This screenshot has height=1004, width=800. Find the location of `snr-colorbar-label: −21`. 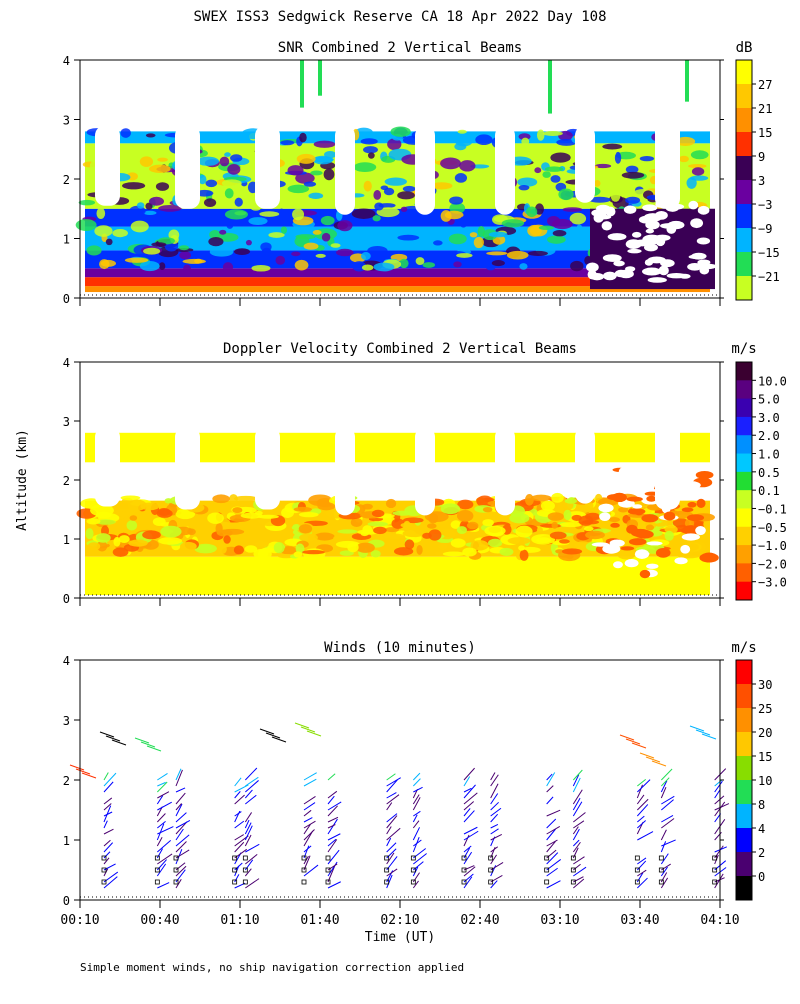

snr-colorbar-label: −21 is located at coordinates (769, 277).